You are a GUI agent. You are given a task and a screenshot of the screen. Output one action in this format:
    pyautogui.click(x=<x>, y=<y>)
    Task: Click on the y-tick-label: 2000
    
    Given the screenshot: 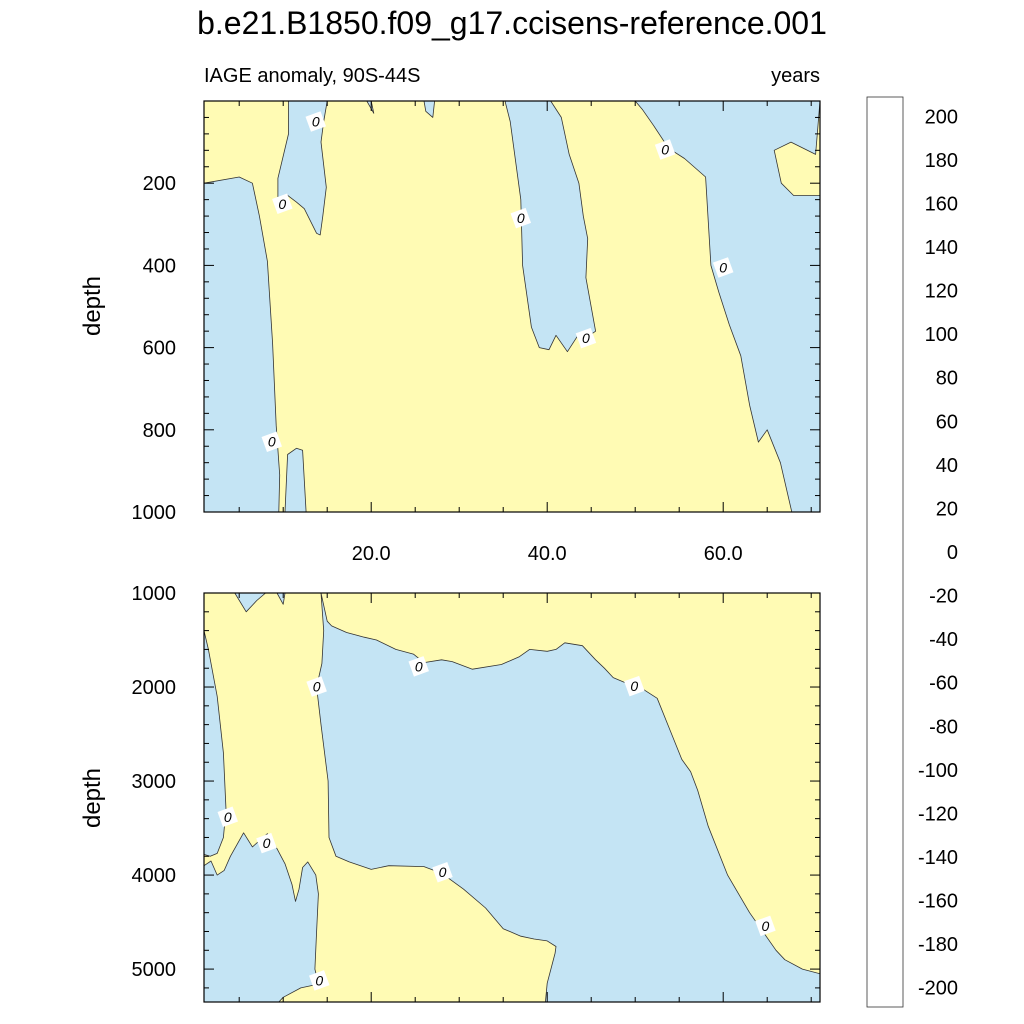 What is the action you would take?
    pyautogui.click(x=154, y=688)
    